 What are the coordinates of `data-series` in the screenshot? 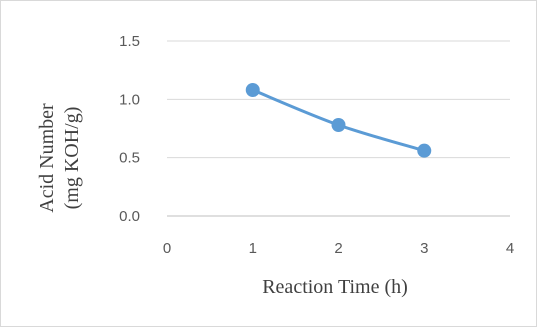 It's located at (338, 120).